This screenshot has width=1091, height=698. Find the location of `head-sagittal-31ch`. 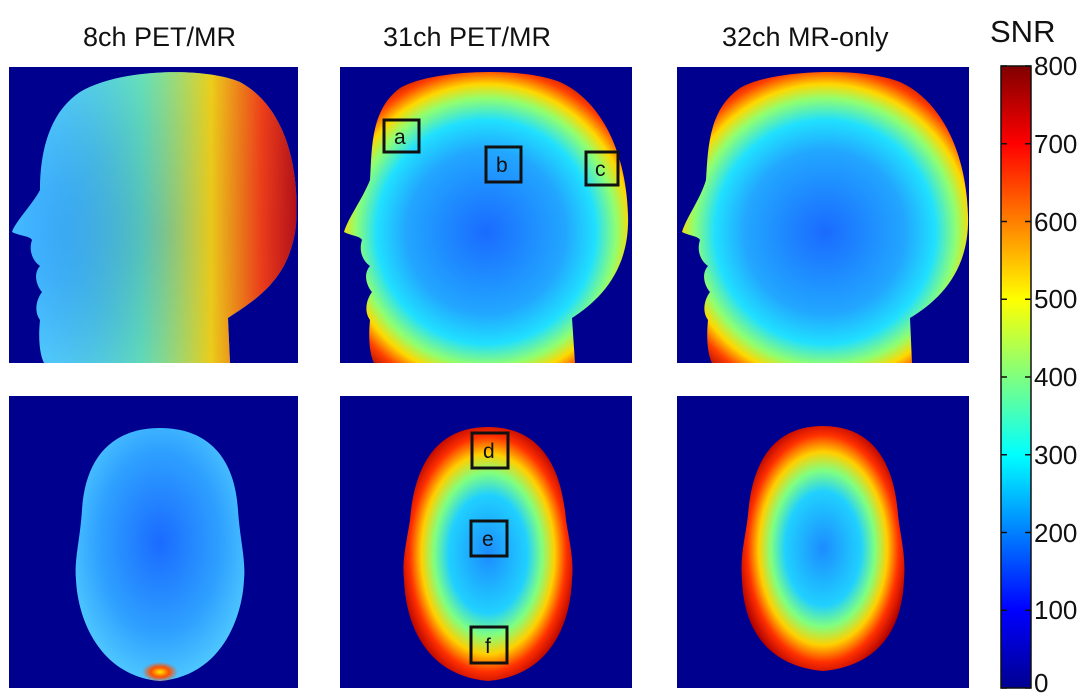

head-sagittal-31ch is located at coordinates (486, 217).